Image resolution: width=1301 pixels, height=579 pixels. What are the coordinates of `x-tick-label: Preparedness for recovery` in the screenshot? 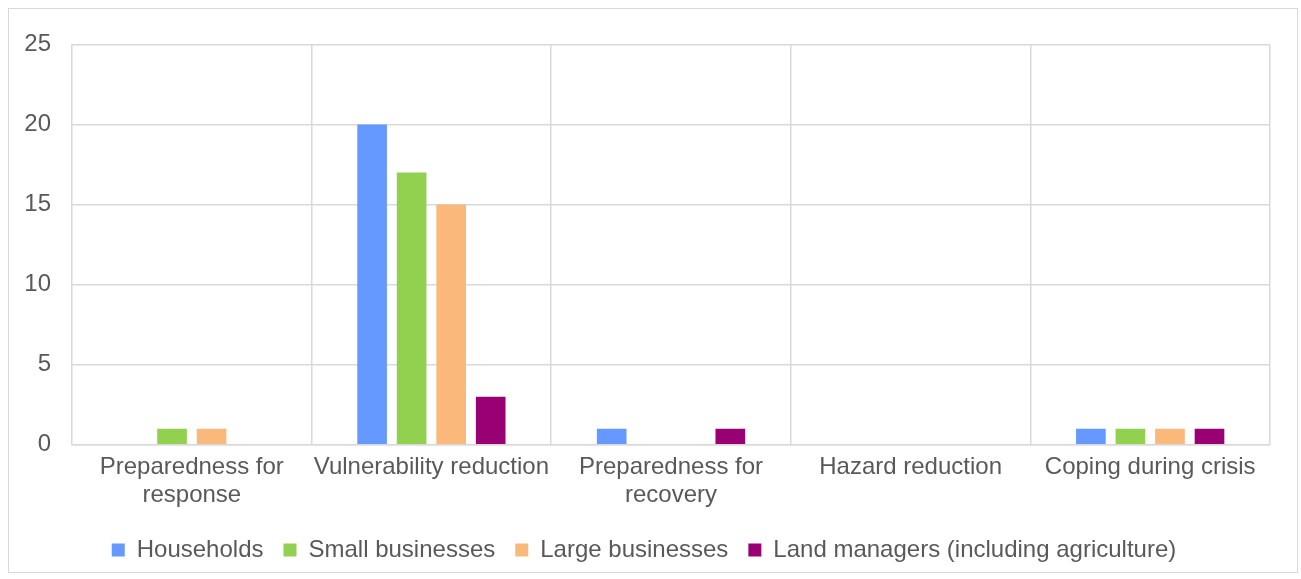 It's located at (671, 479).